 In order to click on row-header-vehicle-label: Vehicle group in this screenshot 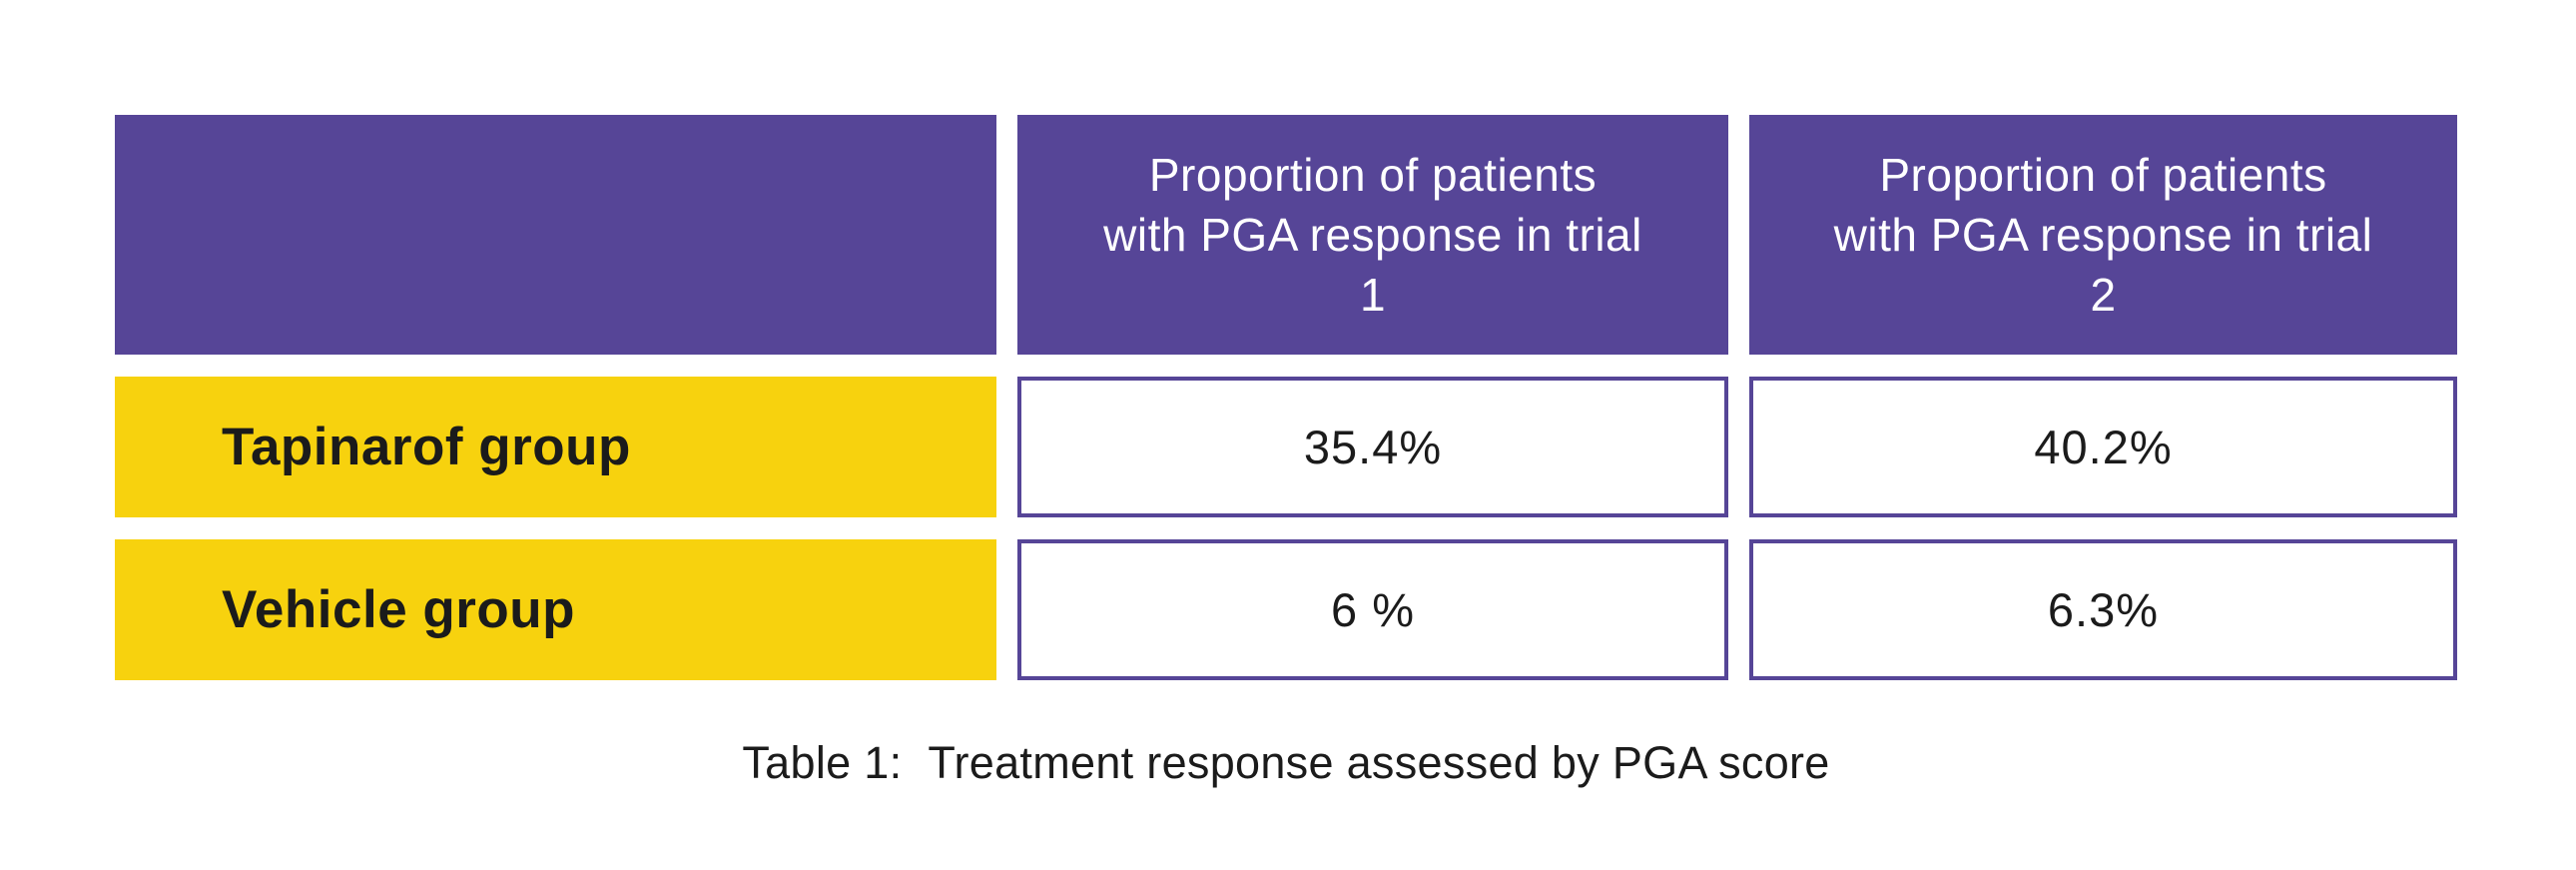, I will do `click(399, 609)`.